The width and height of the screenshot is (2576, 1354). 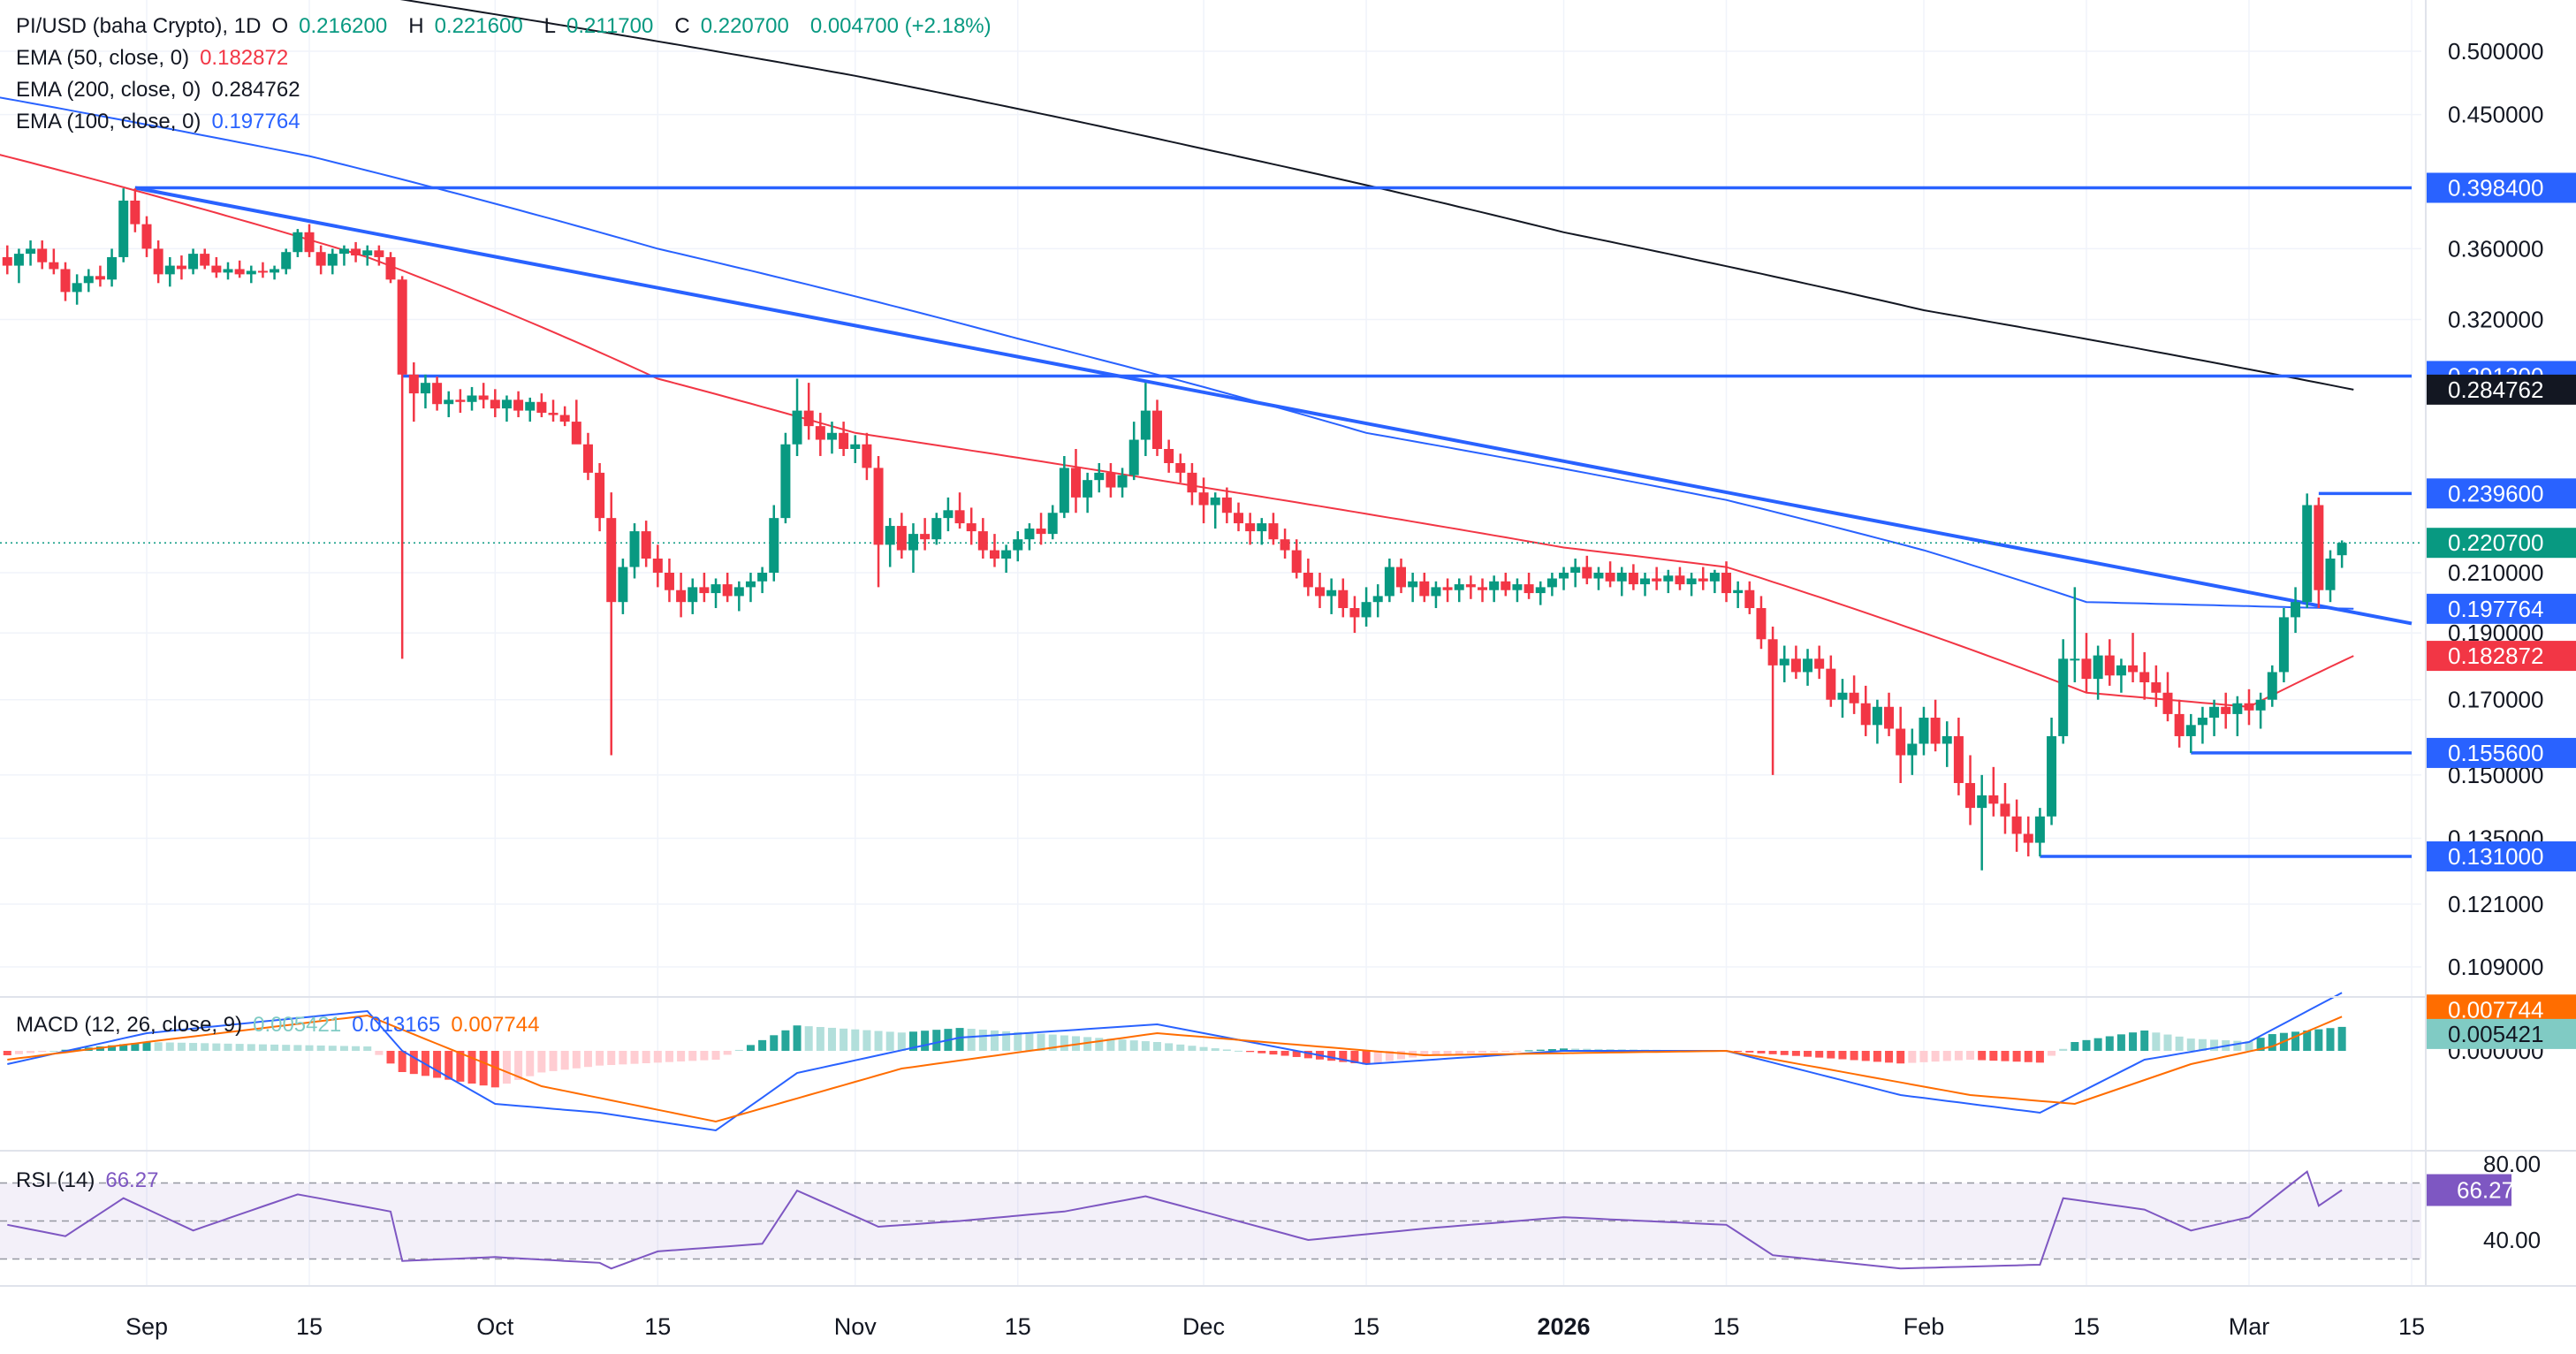 What do you see at coordinates (1563, 1326) in the screenshot?
I see `time-axis-label: 2026` at bounding box center [1563, 1326].